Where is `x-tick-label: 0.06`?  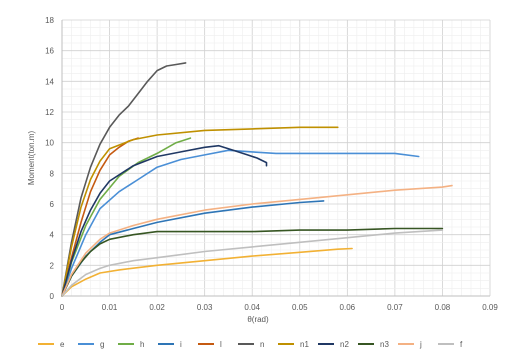
x-tick-label: 0.06 is located at coordinates (348, 307).